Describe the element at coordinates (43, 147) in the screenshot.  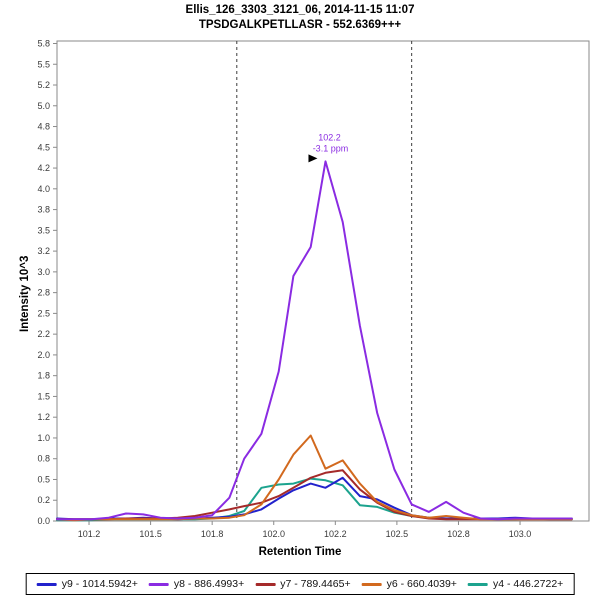
I see `y-tick-label: 4.5` at that location.